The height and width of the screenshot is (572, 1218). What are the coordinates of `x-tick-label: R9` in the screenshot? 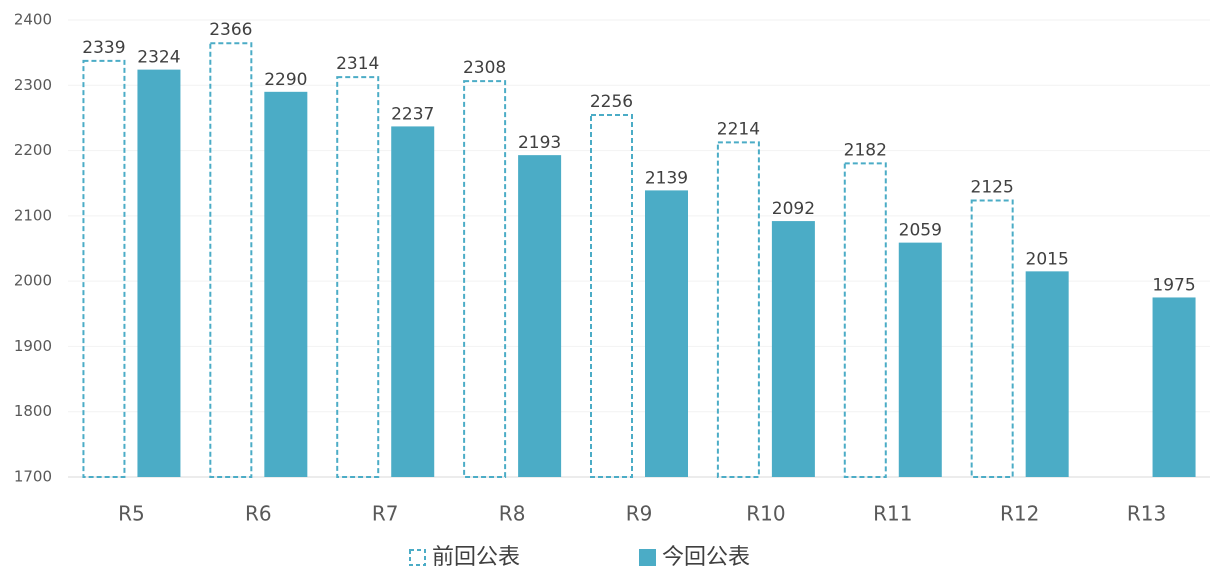 It's located at (639, 514).